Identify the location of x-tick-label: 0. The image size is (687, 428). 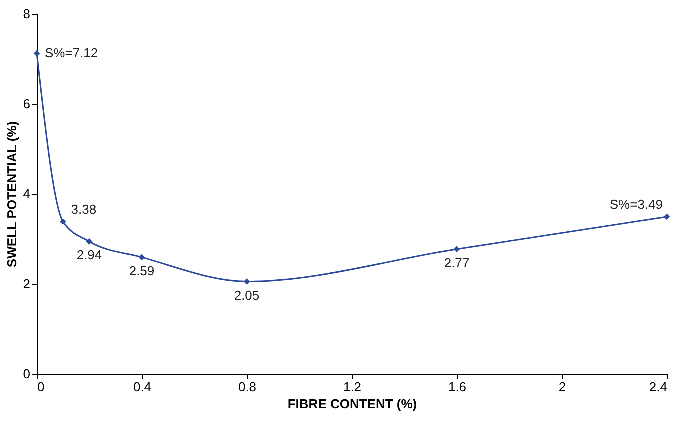
(41, 387).